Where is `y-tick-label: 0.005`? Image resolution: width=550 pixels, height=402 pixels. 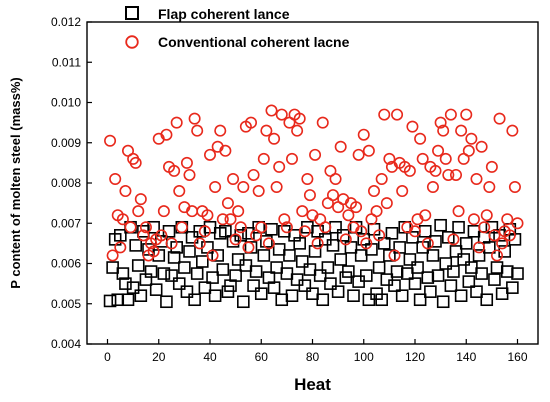 y-tick-label: 0.005 is located at coordinates (66, 304).